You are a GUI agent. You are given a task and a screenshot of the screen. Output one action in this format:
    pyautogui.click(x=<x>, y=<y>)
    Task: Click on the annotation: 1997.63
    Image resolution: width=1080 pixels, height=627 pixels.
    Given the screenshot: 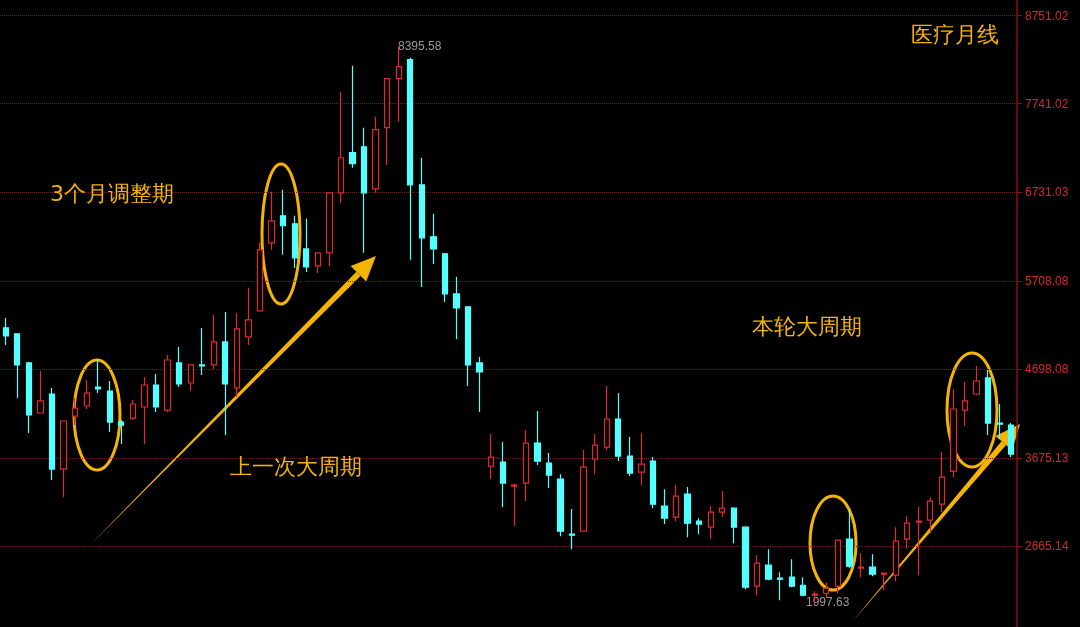 What is the action you would take?
    pyautogui.click(x=828, y=602)
    